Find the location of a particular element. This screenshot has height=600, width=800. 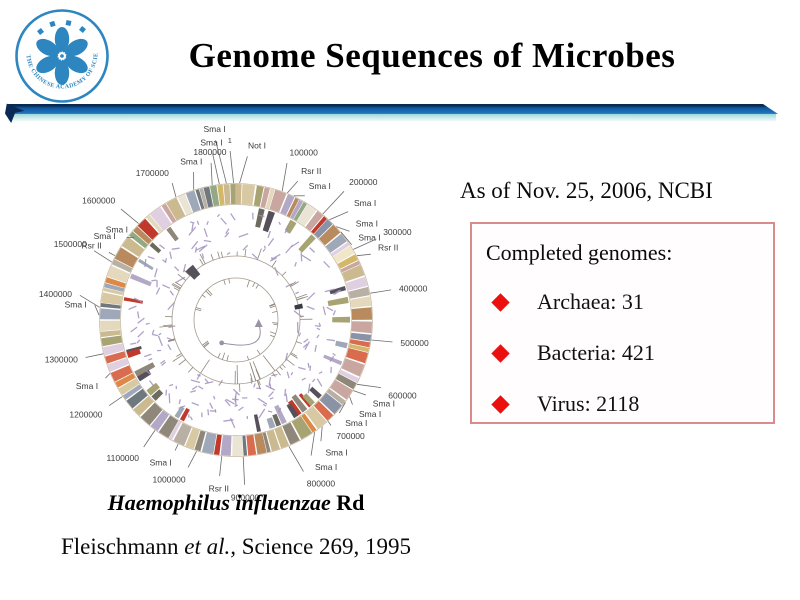

strain-name: Rd is located at coordinates (347, 502).